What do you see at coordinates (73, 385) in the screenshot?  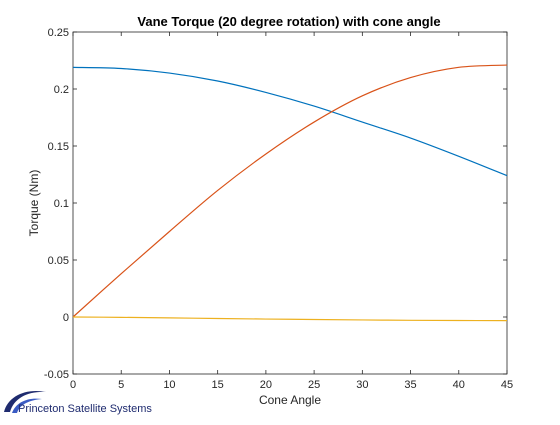 I see `x-tick-label: 0` at bounding box center [73, 385].